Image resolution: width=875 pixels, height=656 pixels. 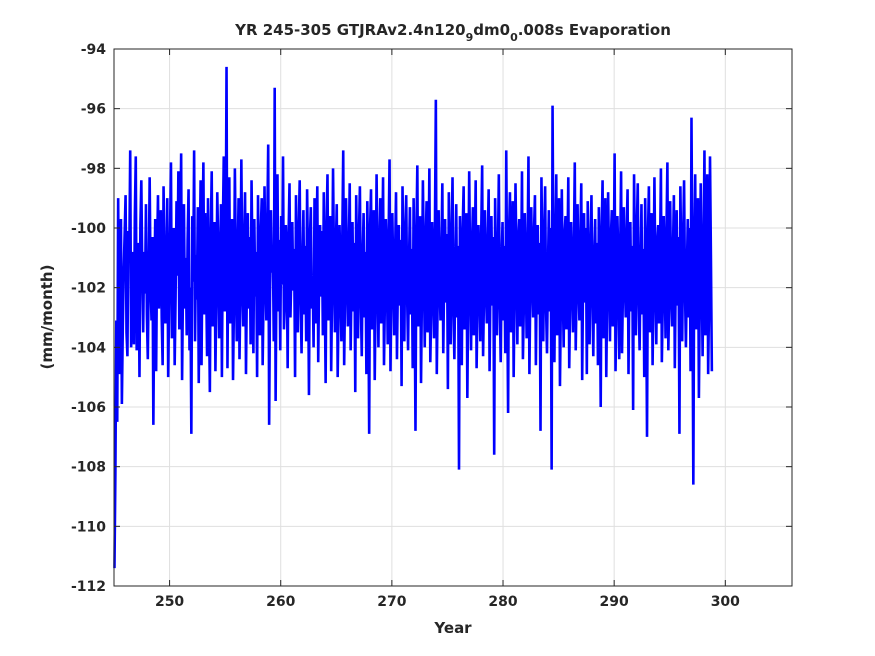 I want to click on y-tick-label: -96, so click(x=93, y=110).